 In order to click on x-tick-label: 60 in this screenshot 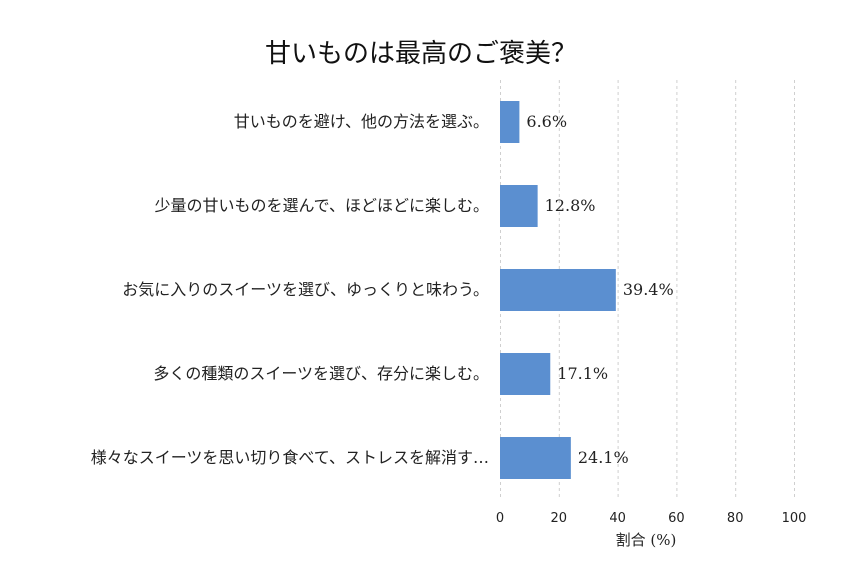, I will do `click(676, 518)`.